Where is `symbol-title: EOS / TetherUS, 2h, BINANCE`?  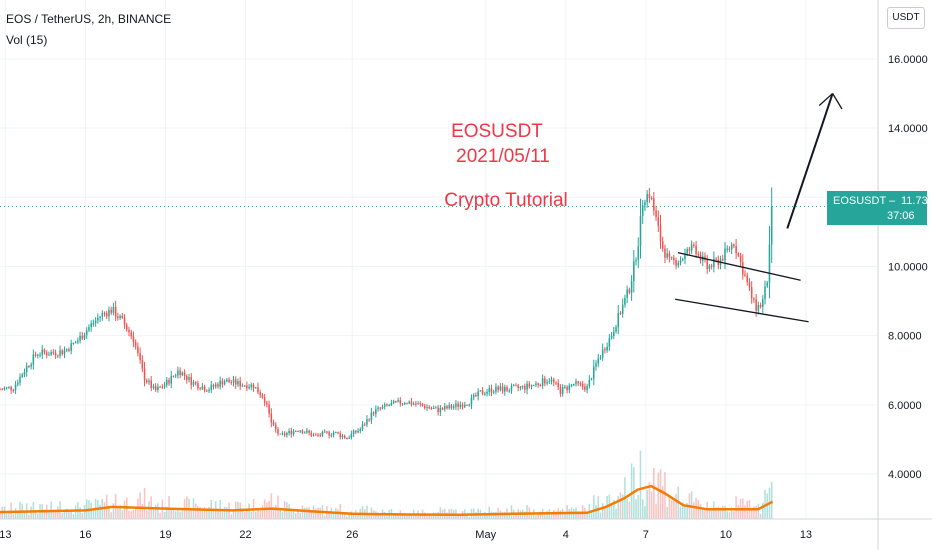
symbol-title: EOS / TetherUS, 2h, BINANCE is located at coordinates (89, 19).